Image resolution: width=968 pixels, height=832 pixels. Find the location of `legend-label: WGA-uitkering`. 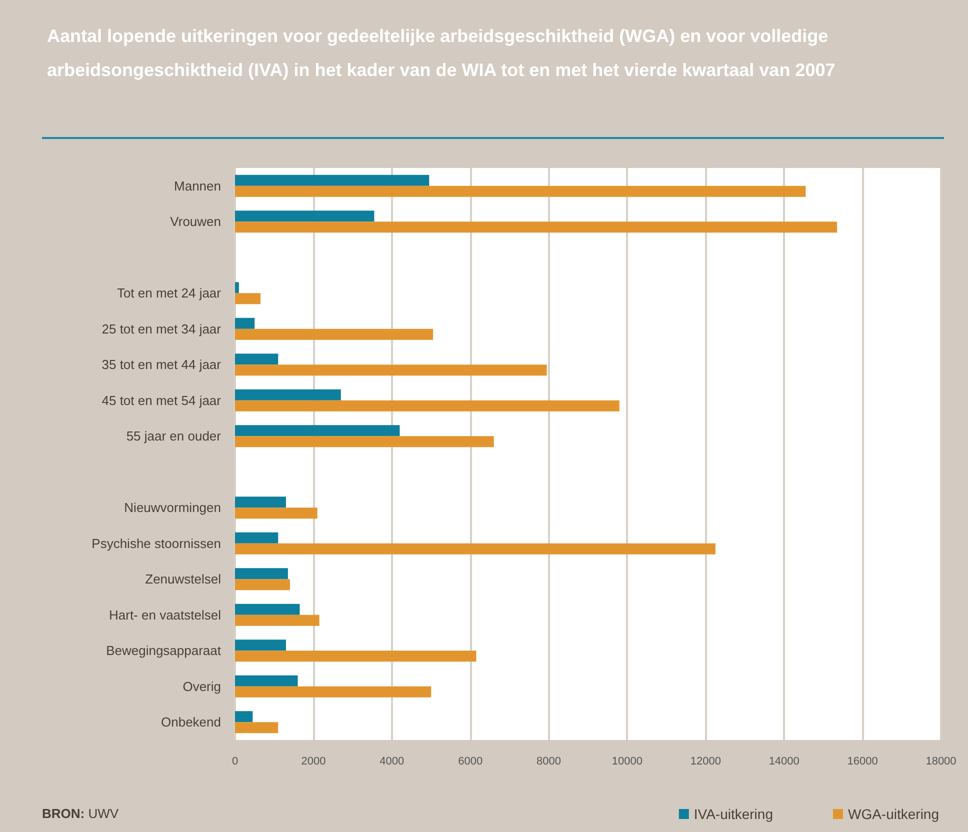

legend-label: WGA-uitkering is located at coordinates (894, 814).